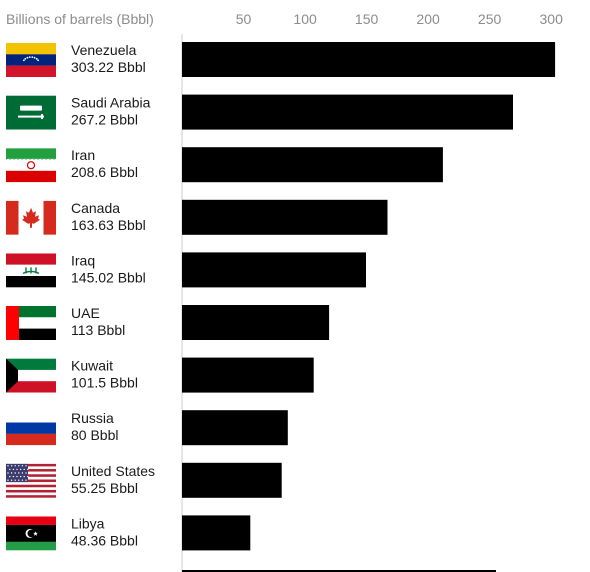  What do you see at coordinates (274, 270) in the screenshot?
I see `bar-iraq` at bounding box center [274, 270].